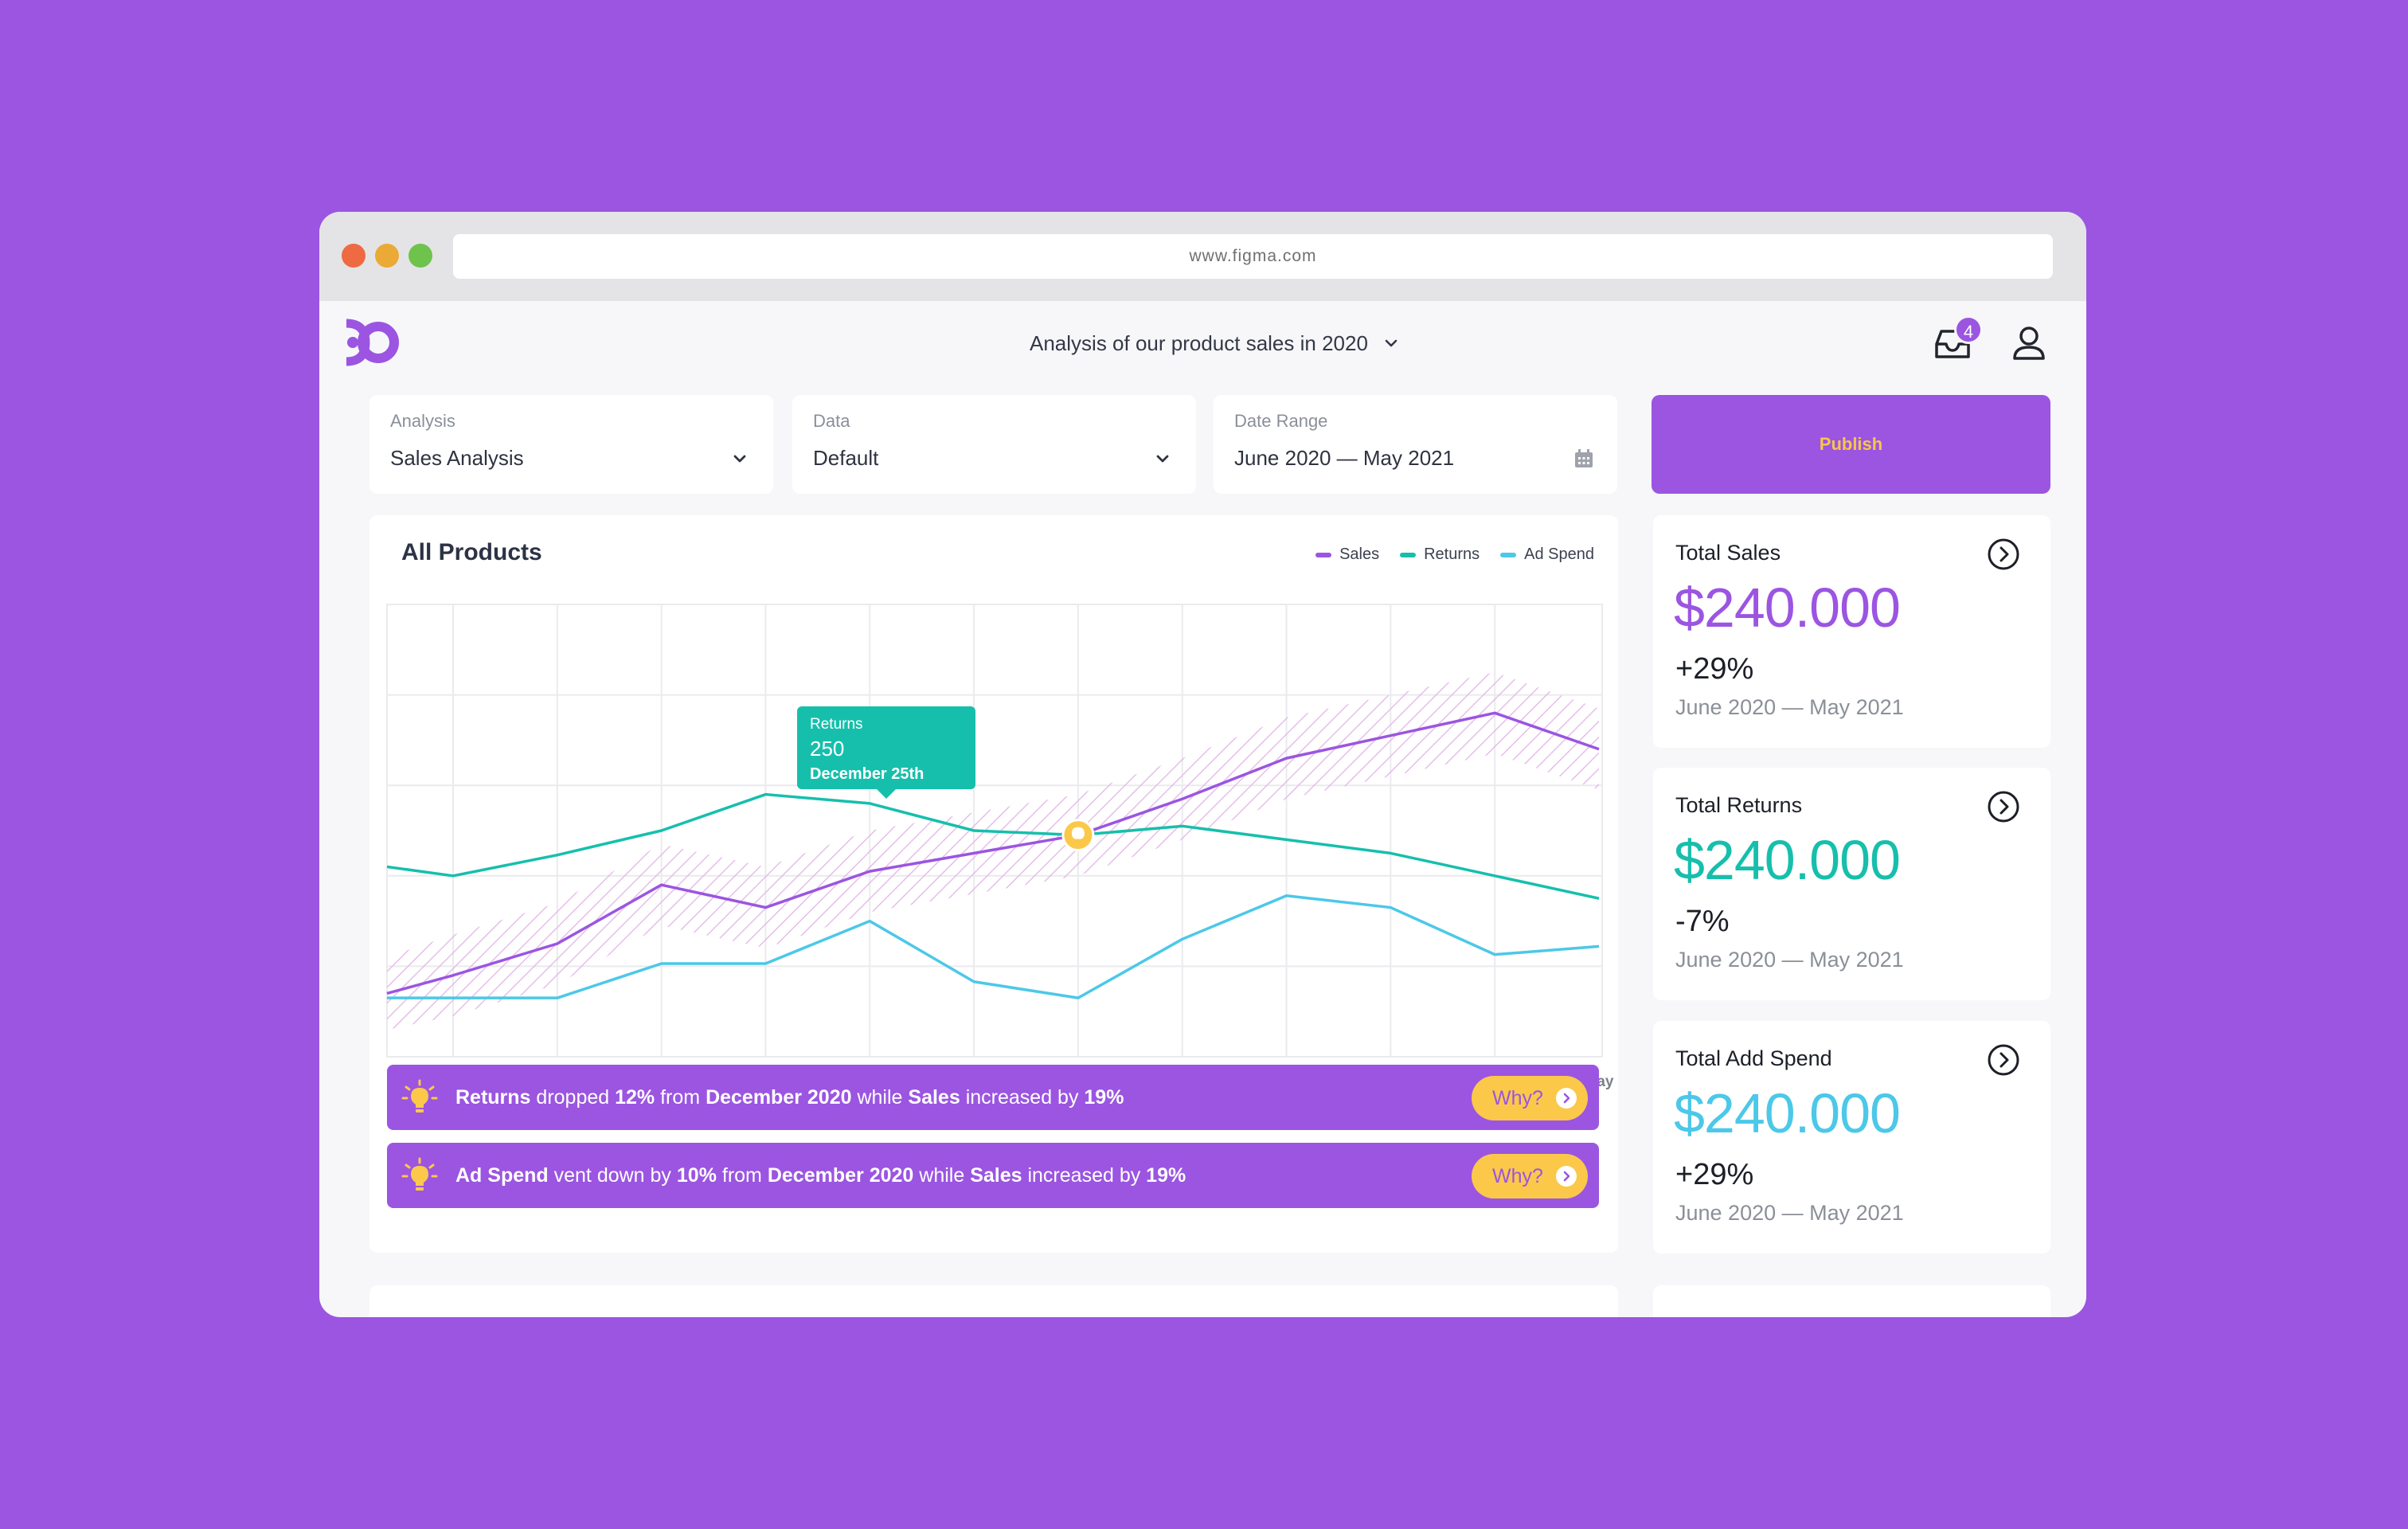 This screenshot has height=1529, width=2408. What do you see at coordinates (635, 1097) in the screenshot?
I see `insight-text-part: 12%` at bounding box center [635, 1097].